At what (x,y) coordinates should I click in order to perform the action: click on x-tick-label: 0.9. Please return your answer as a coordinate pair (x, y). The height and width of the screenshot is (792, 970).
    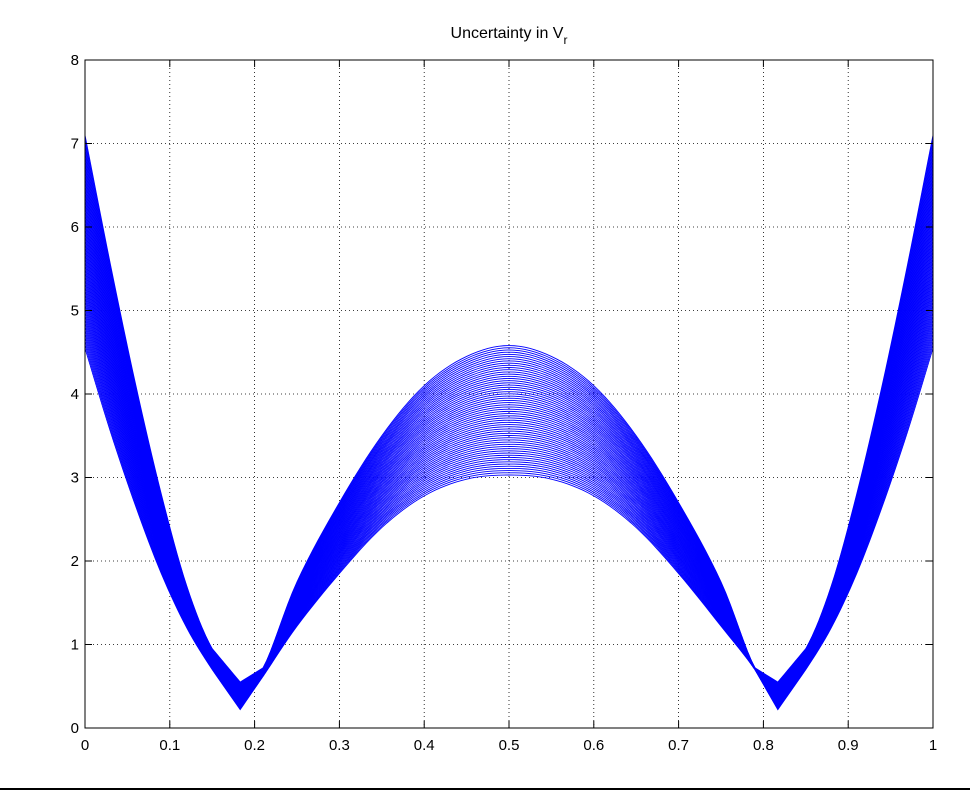
    Looking at the image, I should click on (848, 745).